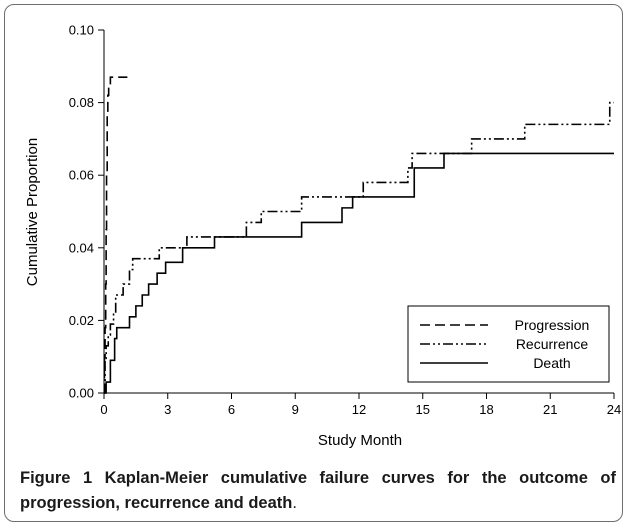 This screenshot has height=524, width=625. Describe the element at coordinates (32, 212) in the screenshot. I see `y-axis-label: Cumulative Proportion` at that location.